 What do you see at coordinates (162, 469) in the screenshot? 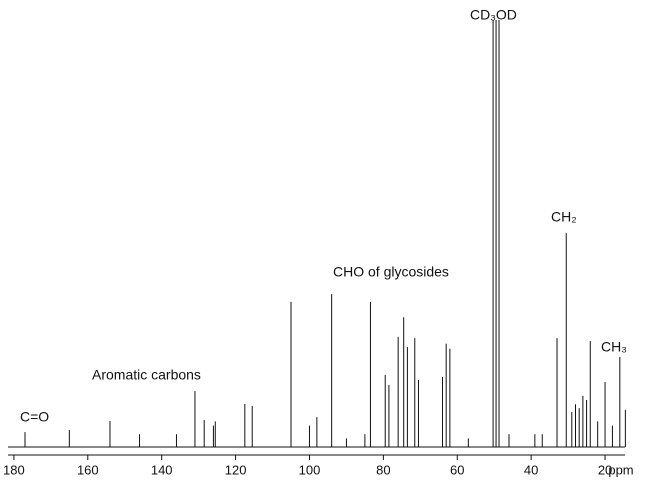
I see `x-tick-label: 140` at bounding box center [162, 469].